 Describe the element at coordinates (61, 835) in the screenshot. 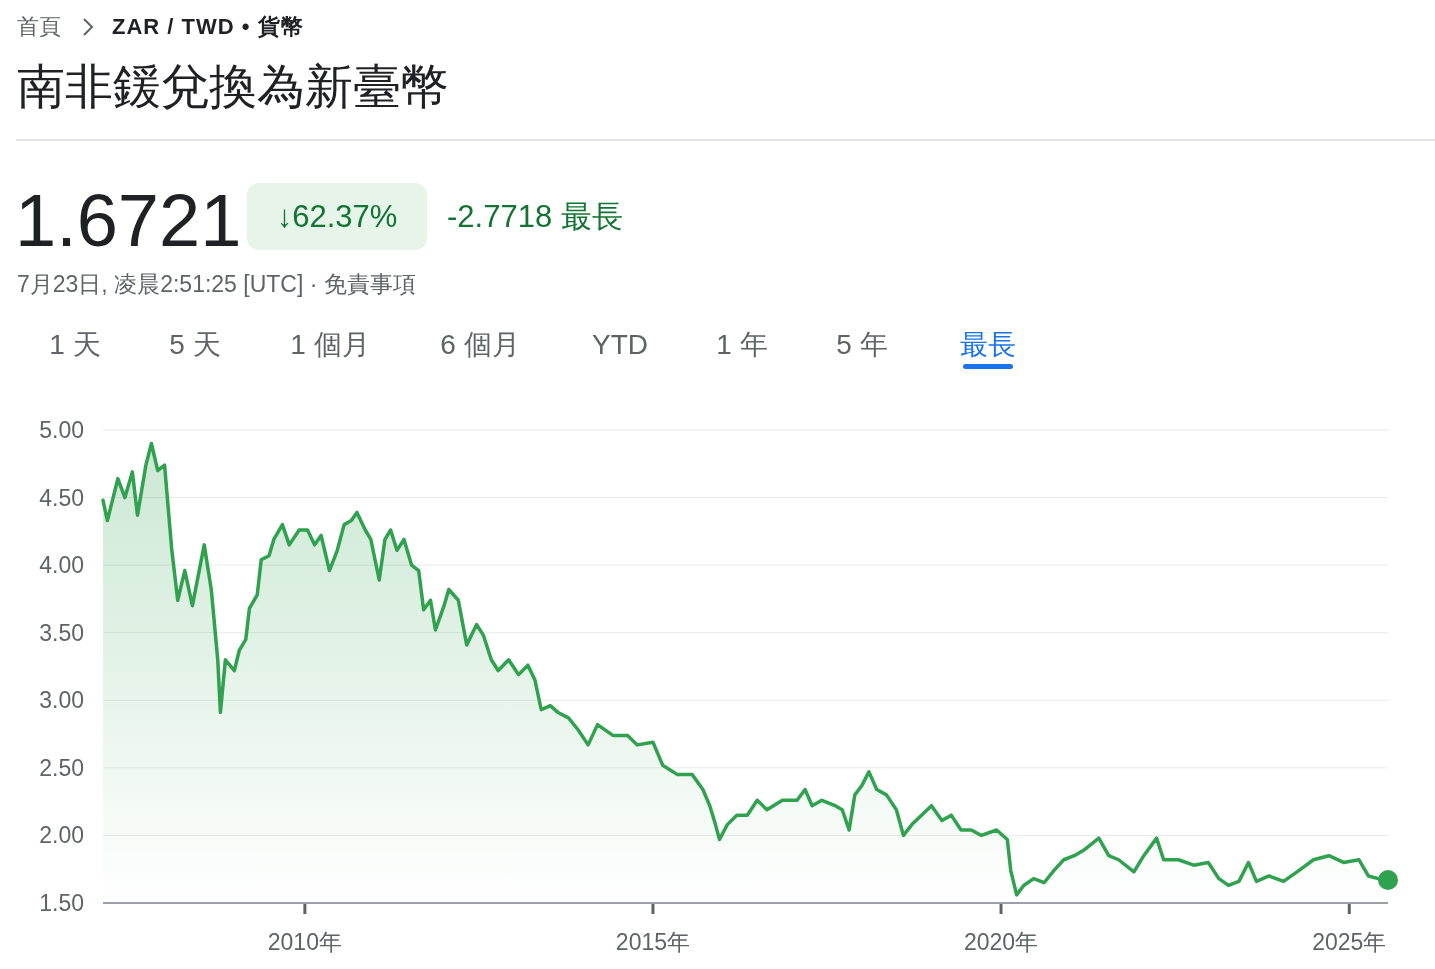

I see `y-tick-label: 2.00` at that location.